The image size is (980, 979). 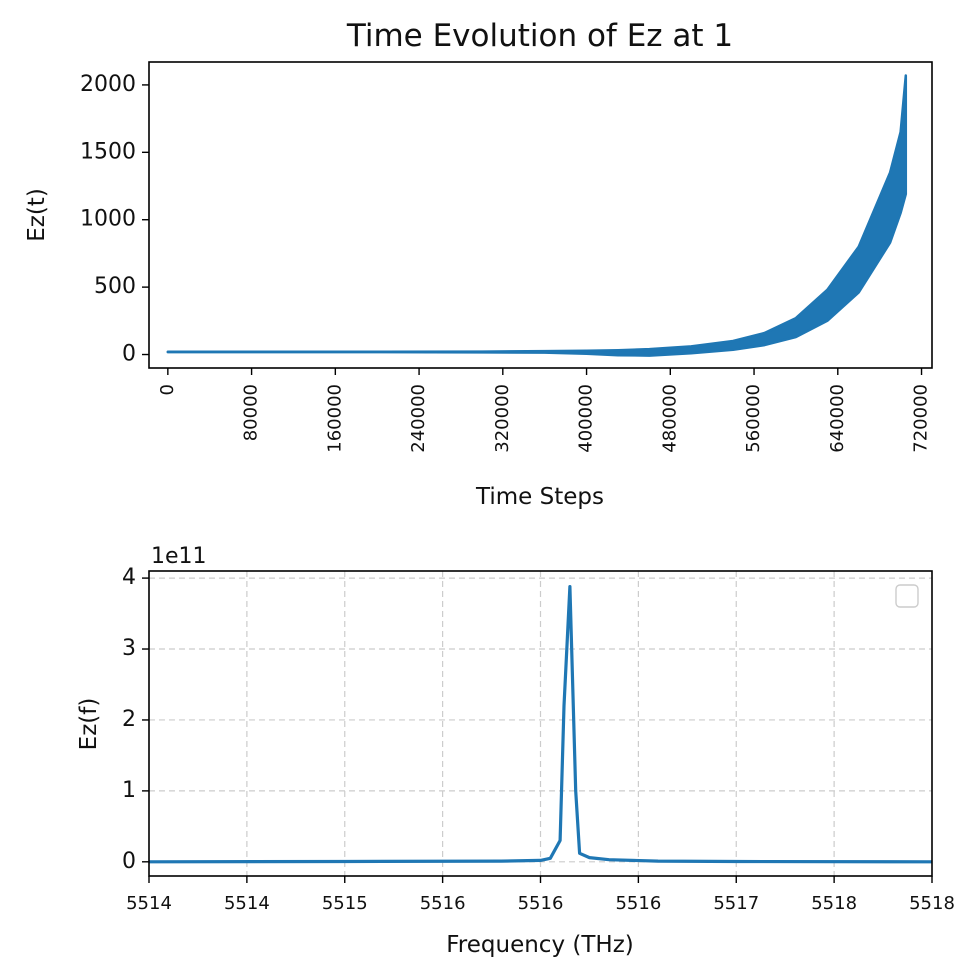 I want to click on bottom-x-axis: 5514 5514 5515 5516 5516 5516 5517 5518 5518, so click(x=540, y=895).